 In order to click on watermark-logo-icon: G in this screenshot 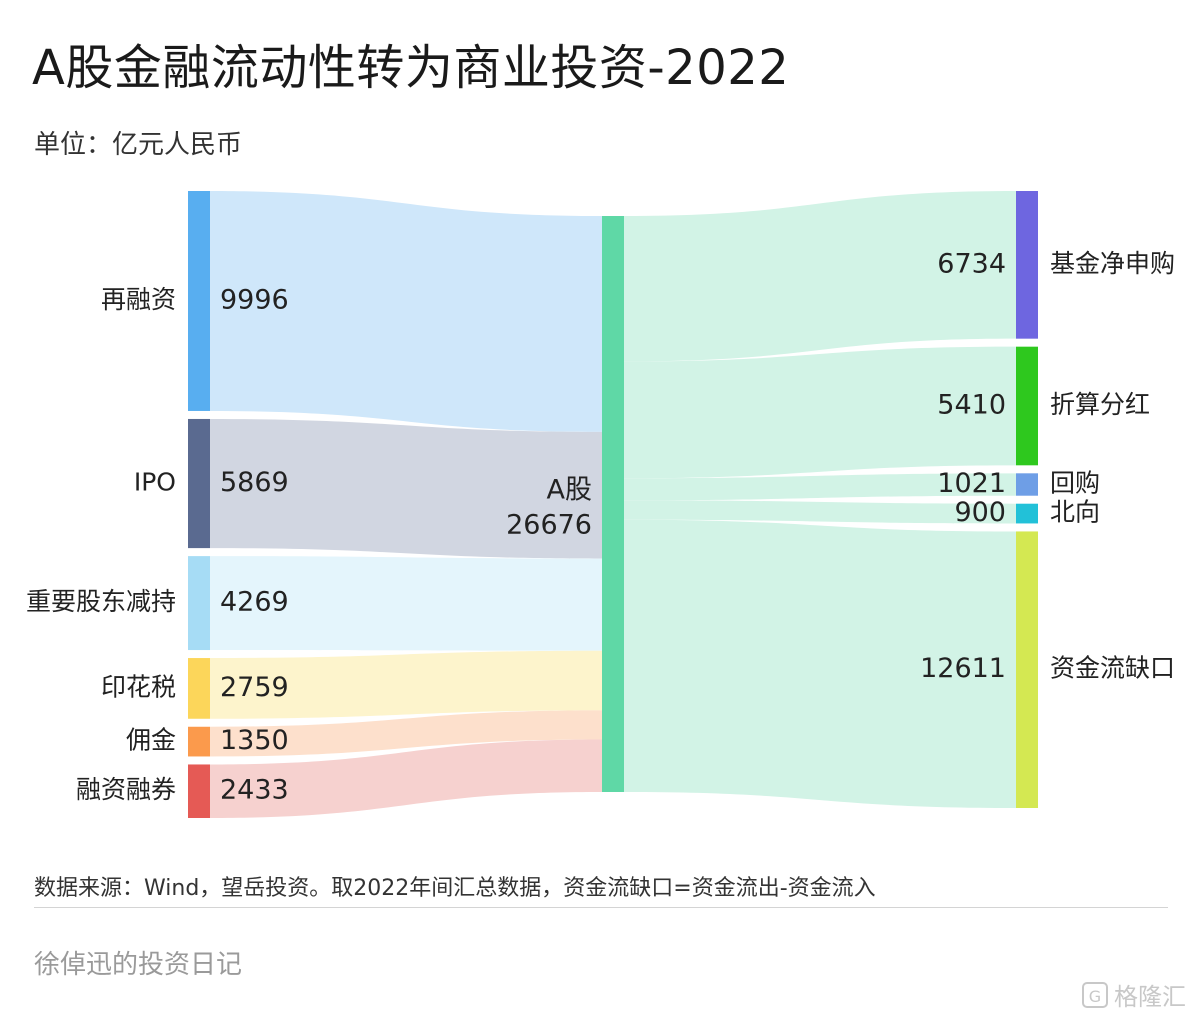, I will do `click(1095, 994)`.